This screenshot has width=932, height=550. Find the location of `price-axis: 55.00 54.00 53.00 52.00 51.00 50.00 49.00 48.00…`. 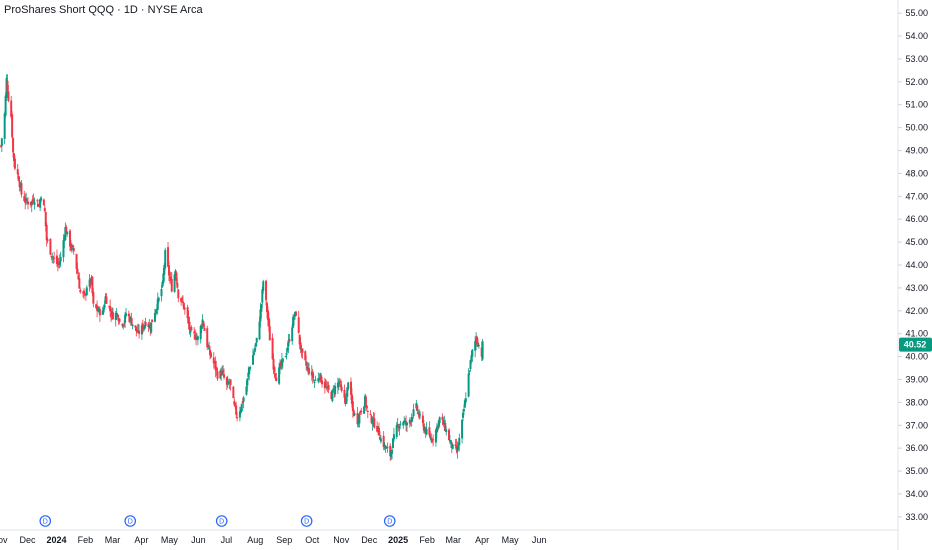

price-axis: 55.00 54.00 53.00 52.00 51.00 50.00 49.00 48.00… is located at coordinates (913, 265).